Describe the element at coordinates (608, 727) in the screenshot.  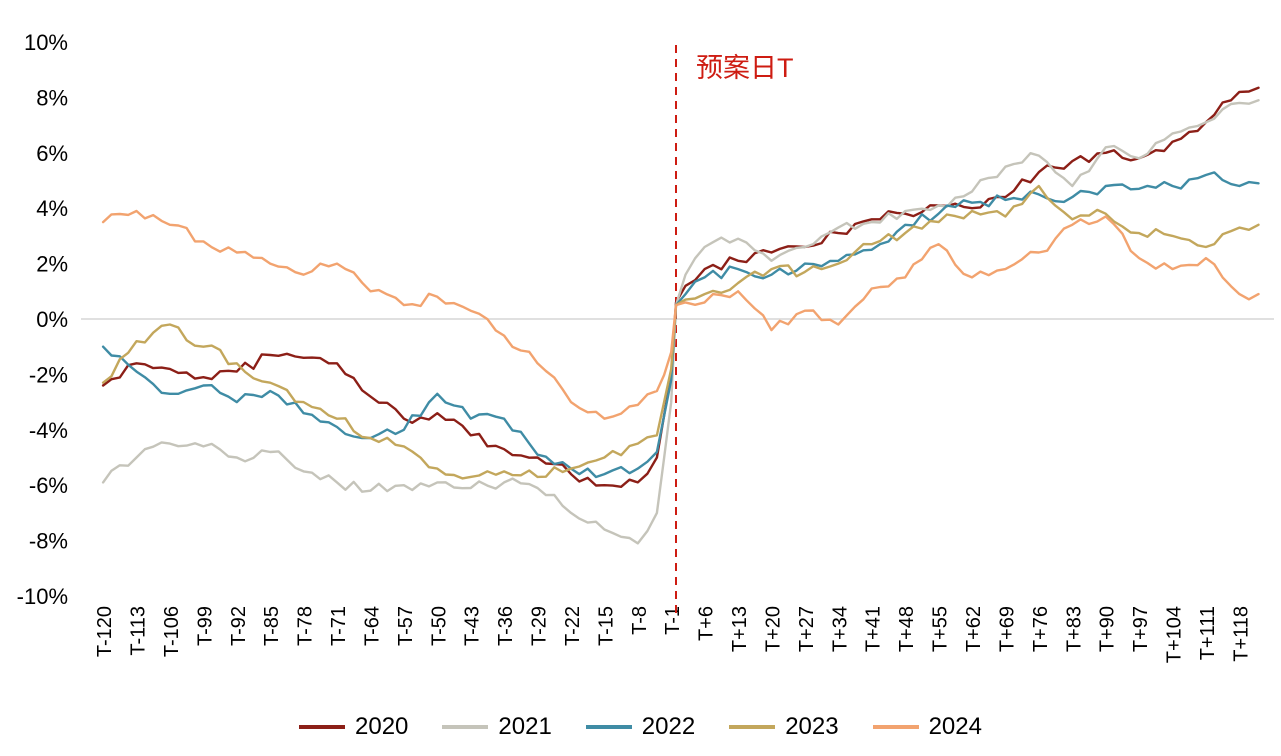
I see `legend-swatch-2022` at that location.